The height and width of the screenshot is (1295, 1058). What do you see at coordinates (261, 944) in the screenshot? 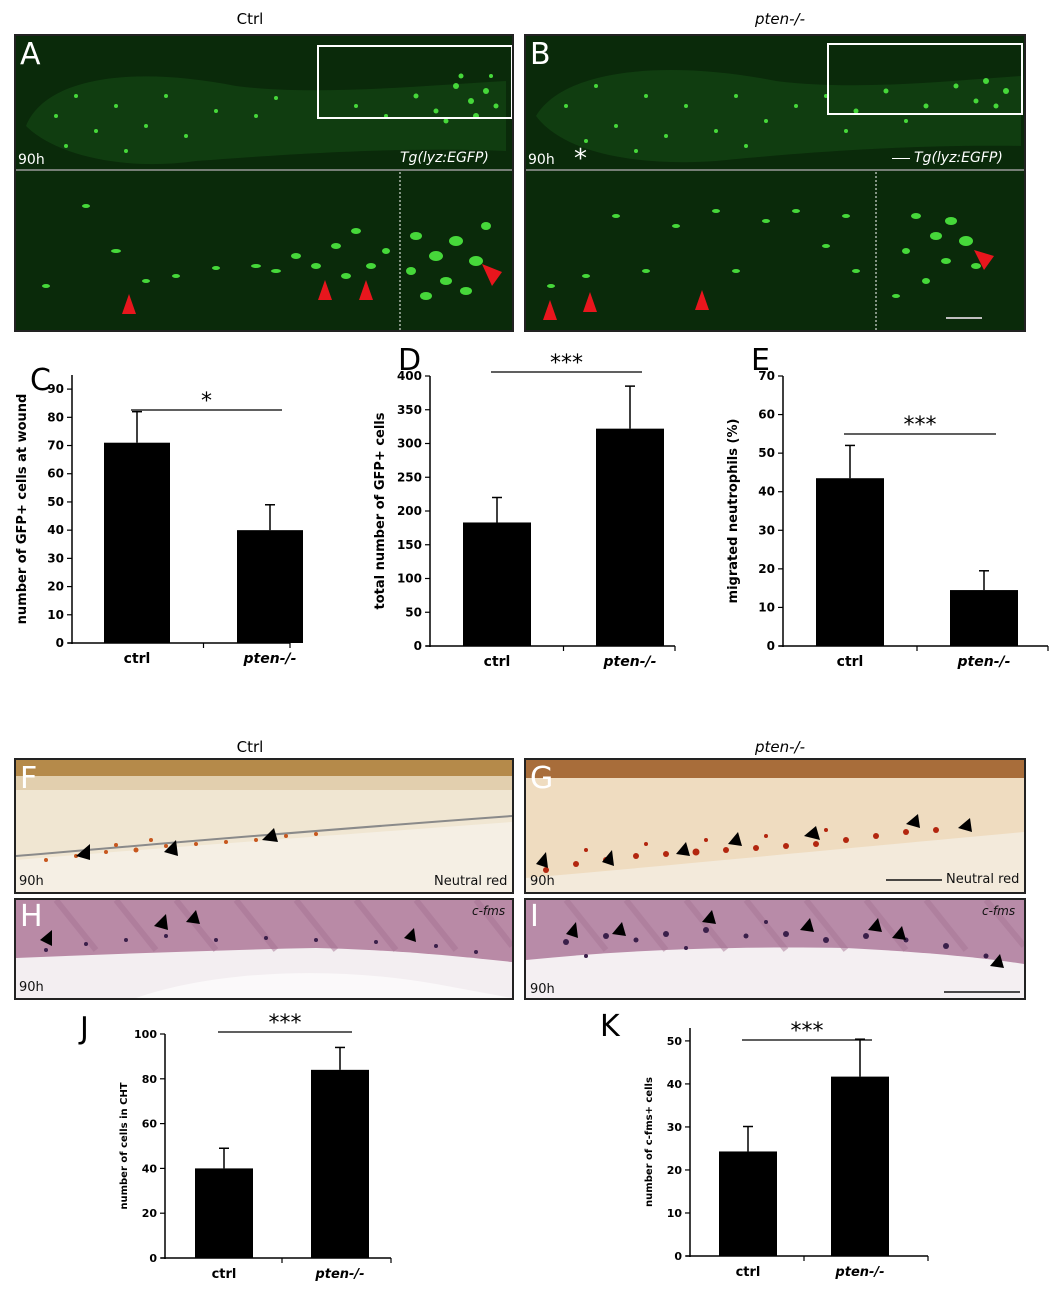
I see `panel-h-cells` at bounding box center [261, 944].